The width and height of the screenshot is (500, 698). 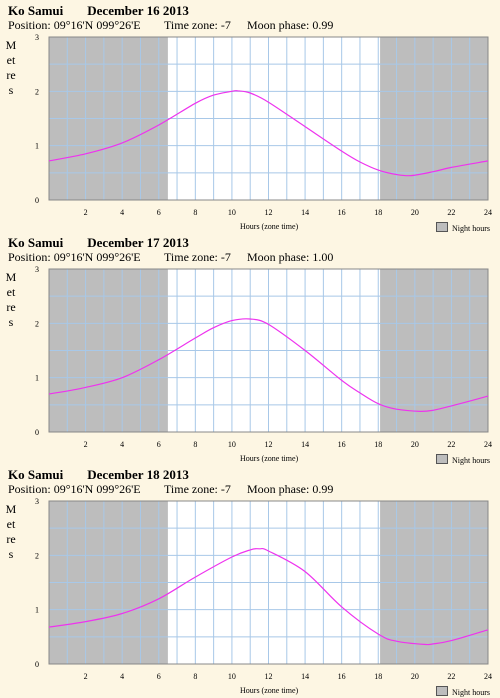 What do you see at coordinates (323, 257) in the screenshot?
I see `moon-phase-value: 1.00` at bounding box center [323, 257].